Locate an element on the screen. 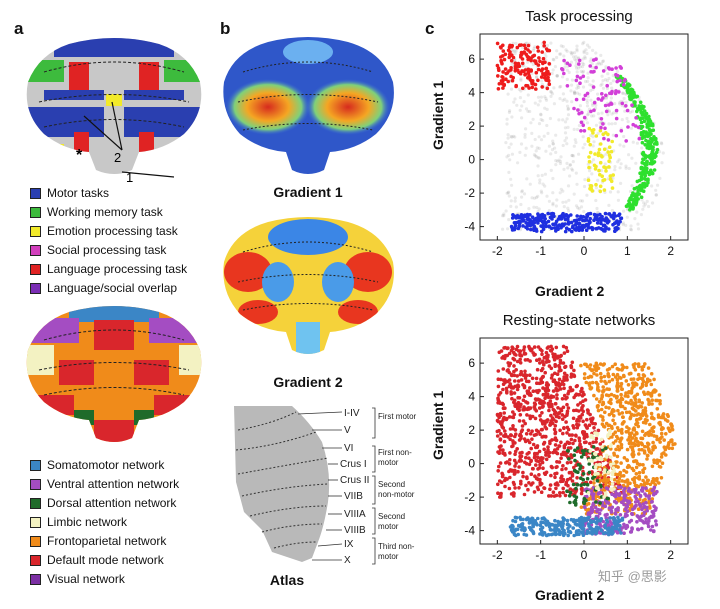 This screenshot has width=720, height=609. x-tick-label: 1 is located at coordinates (627, 555).